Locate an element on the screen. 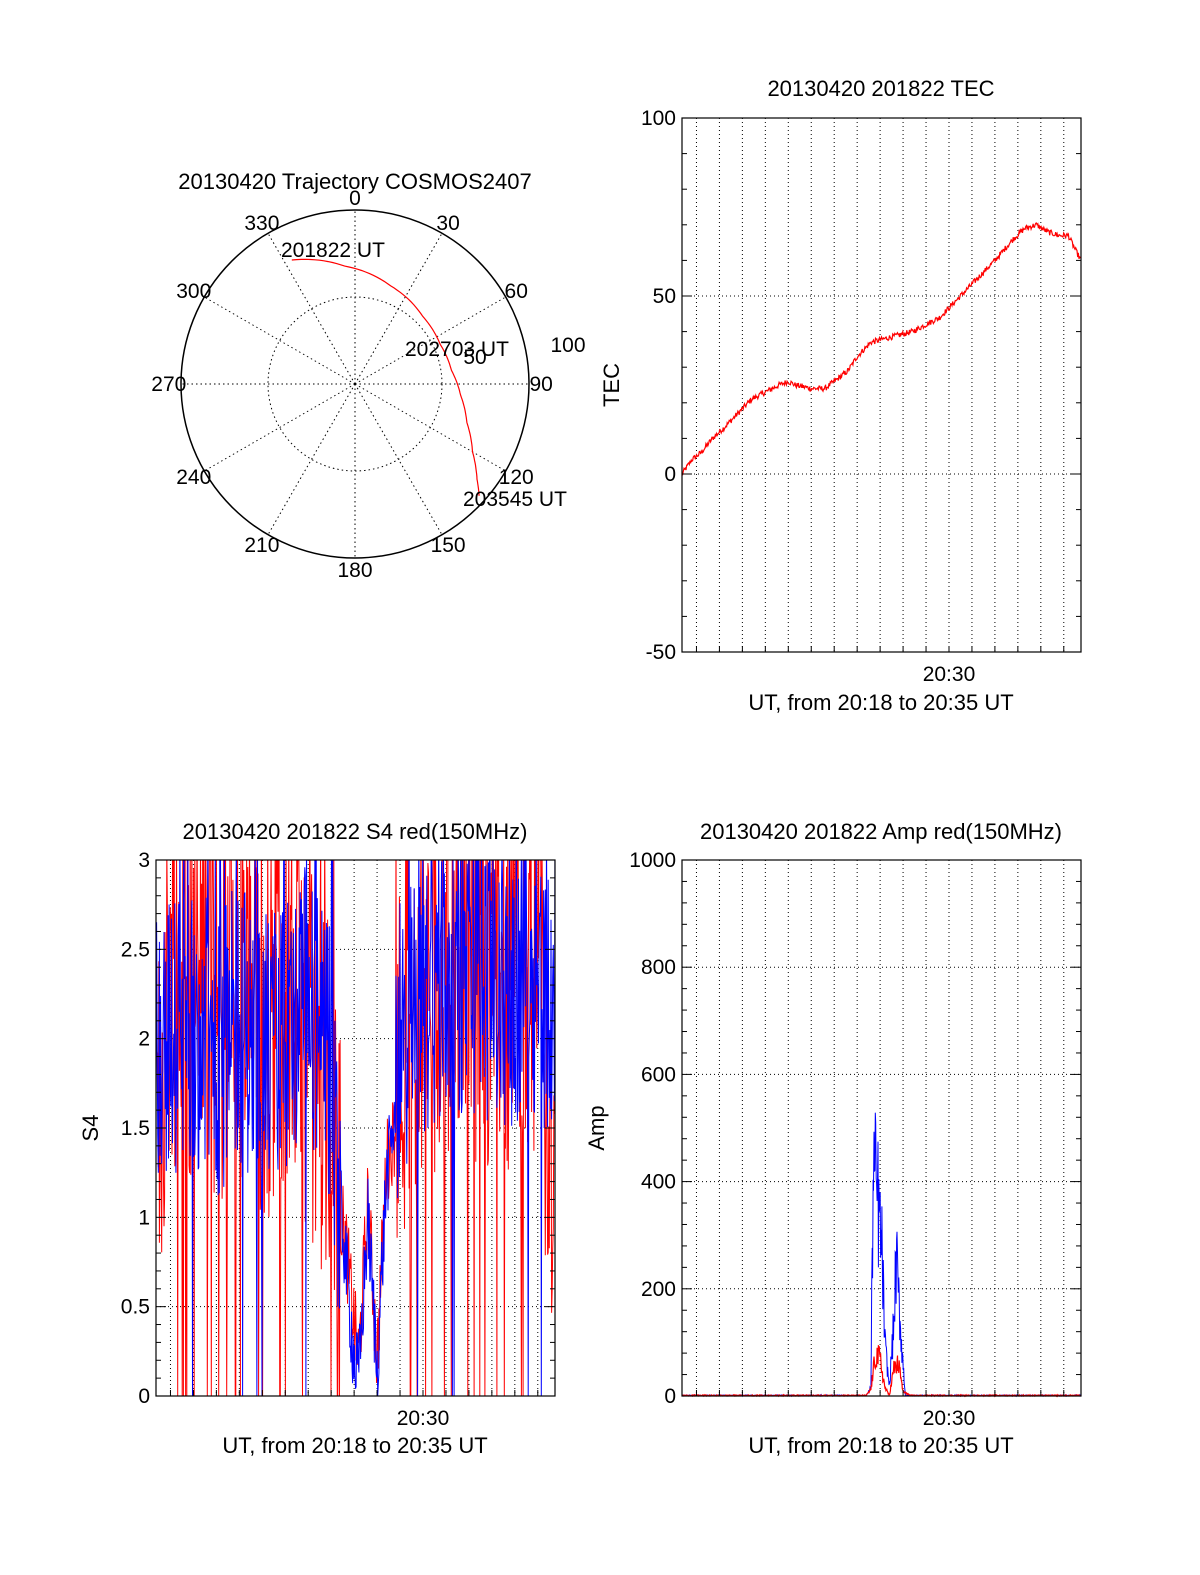 The width and height of the screenshot is (1200, 1575). polar-track-marker-label: 201822 UT is located at coordinates (333, 250).